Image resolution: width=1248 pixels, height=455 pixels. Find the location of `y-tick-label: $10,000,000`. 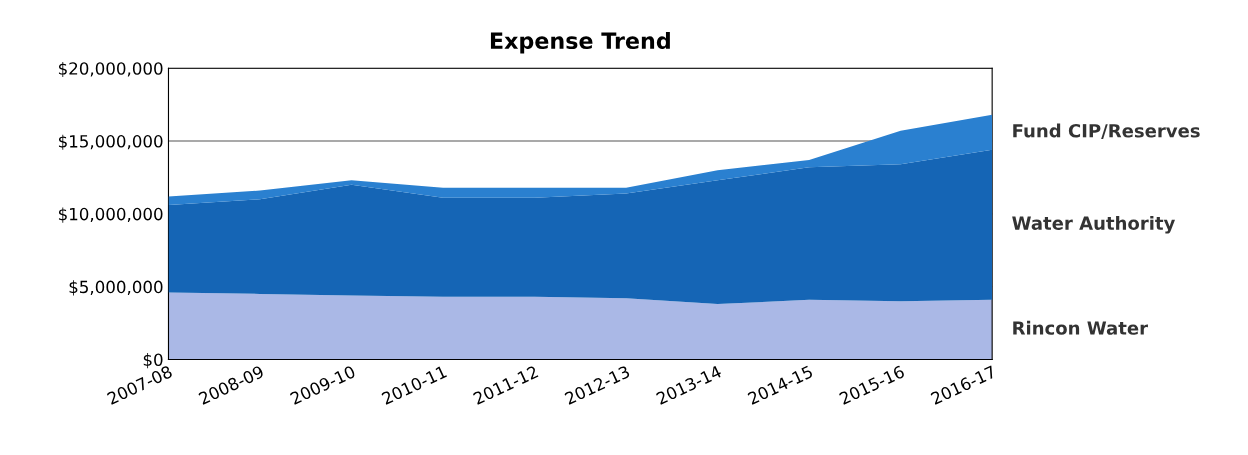

y-tick-label: $10,000,000 is located at coordinates (110, 215).